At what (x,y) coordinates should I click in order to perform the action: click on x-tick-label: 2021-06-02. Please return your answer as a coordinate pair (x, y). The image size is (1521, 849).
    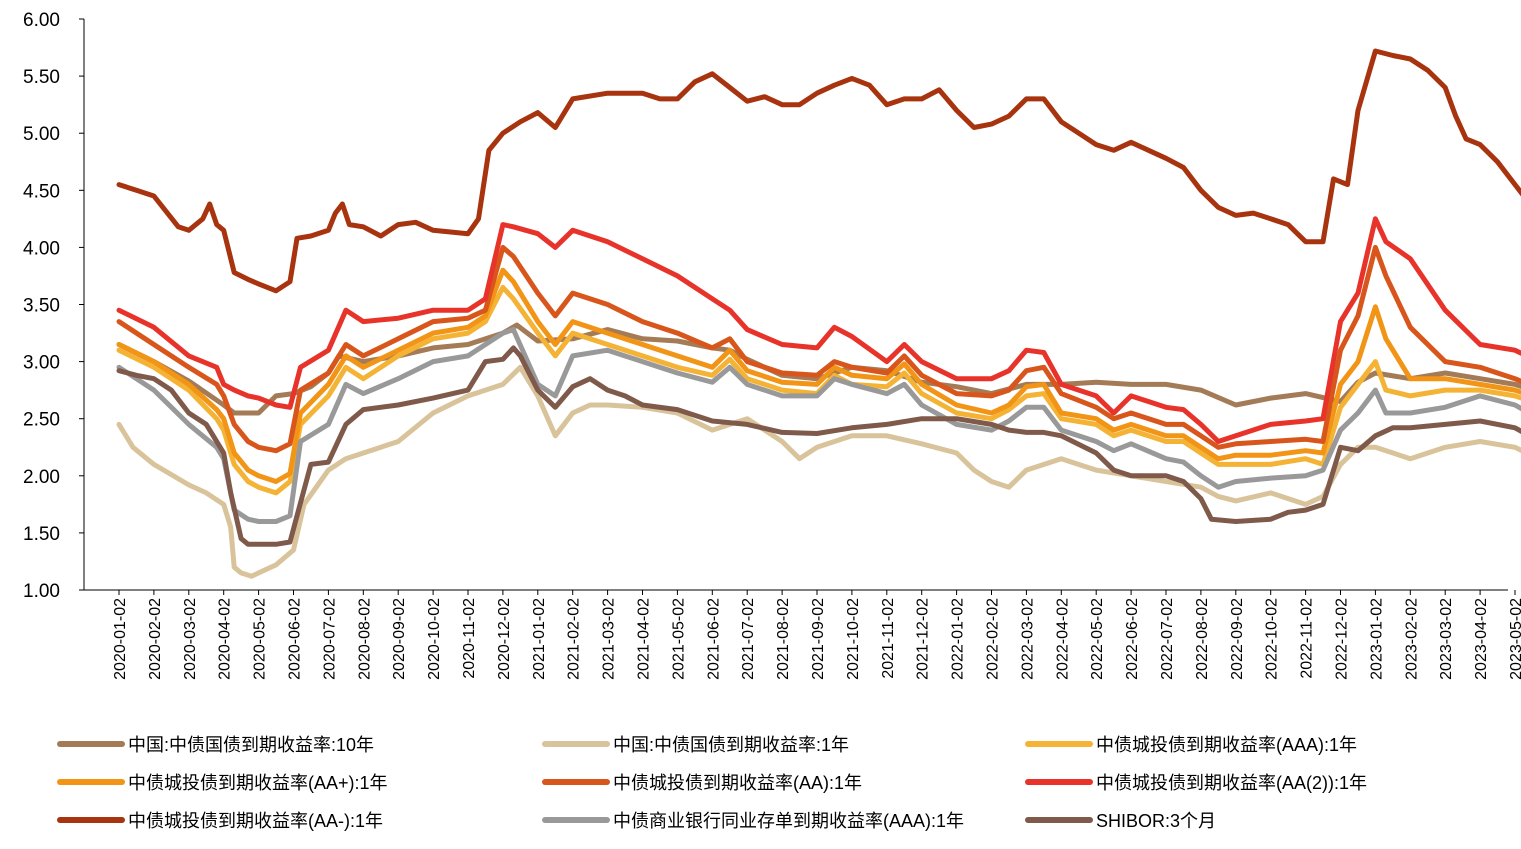
    Looking at the image, I should click on (713, 639).